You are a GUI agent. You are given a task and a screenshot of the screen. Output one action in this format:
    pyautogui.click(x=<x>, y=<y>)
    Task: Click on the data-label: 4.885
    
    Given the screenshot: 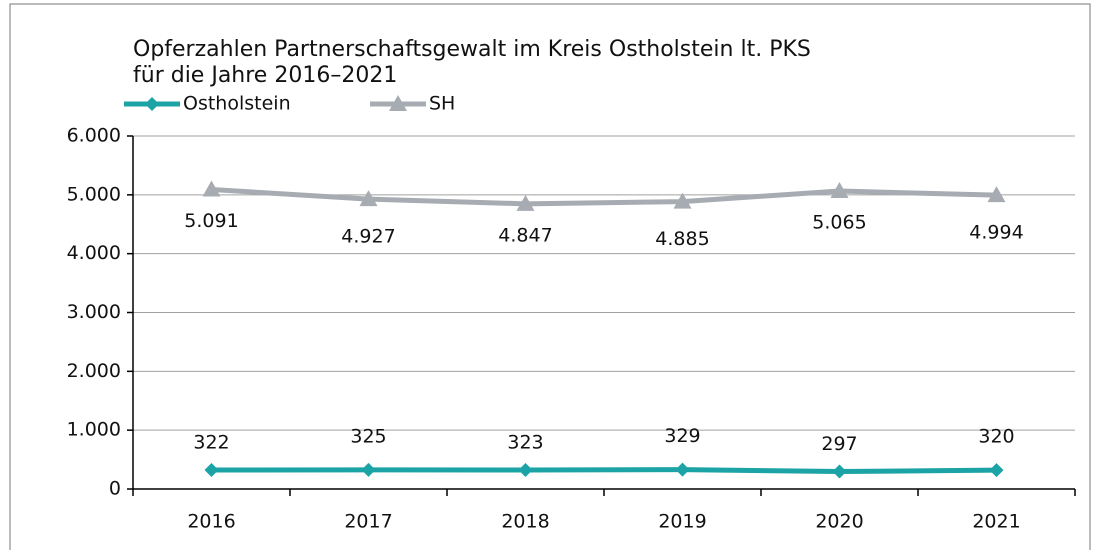 What is the action you would take?
    pyautogui.click(x=682, y=239)
    